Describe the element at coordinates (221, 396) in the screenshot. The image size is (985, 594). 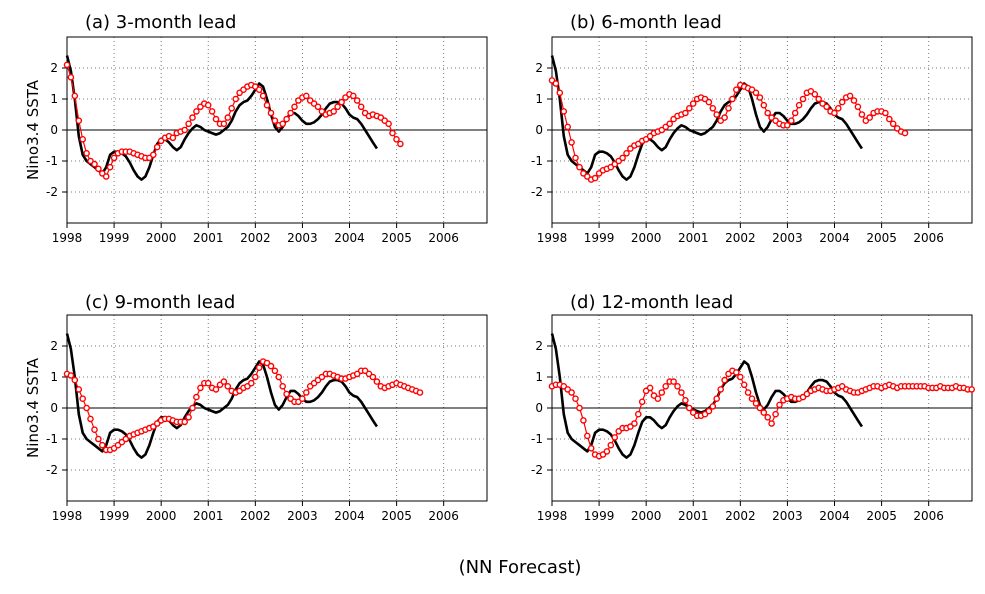
I see `observed-series-line` at that location.